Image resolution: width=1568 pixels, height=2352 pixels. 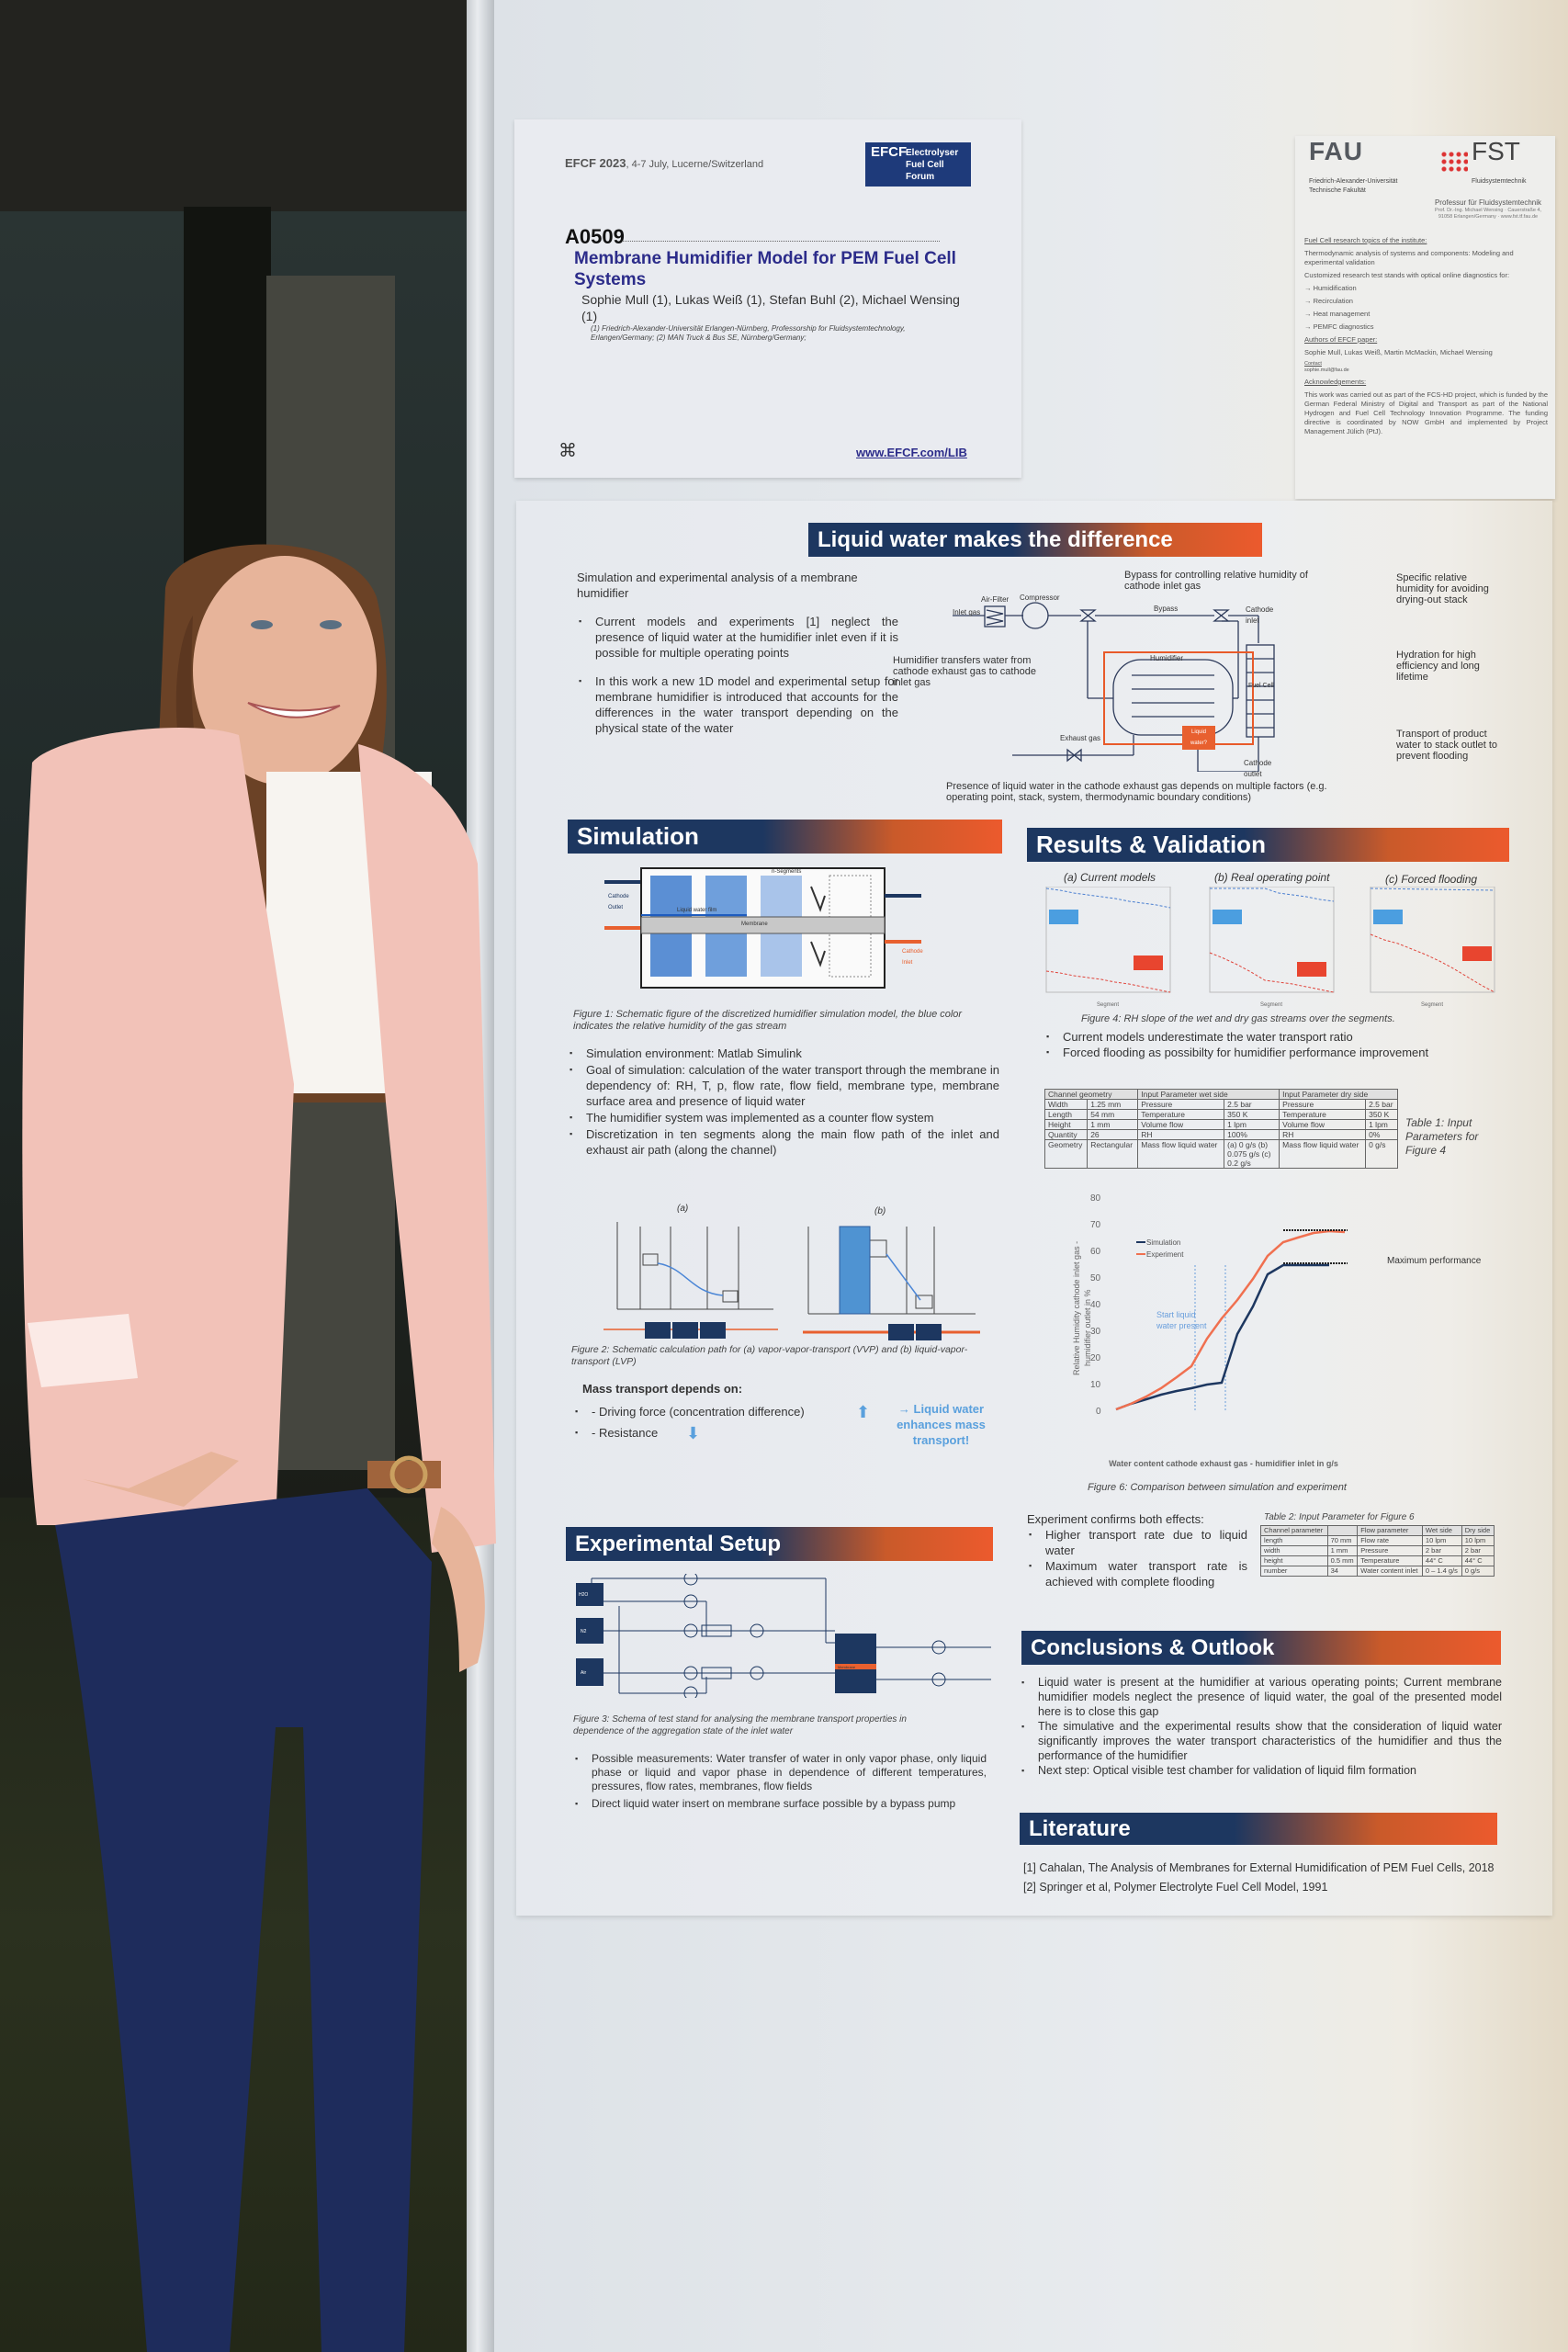 I want to click on tank-air: Air, so click(x=584, y=1673).